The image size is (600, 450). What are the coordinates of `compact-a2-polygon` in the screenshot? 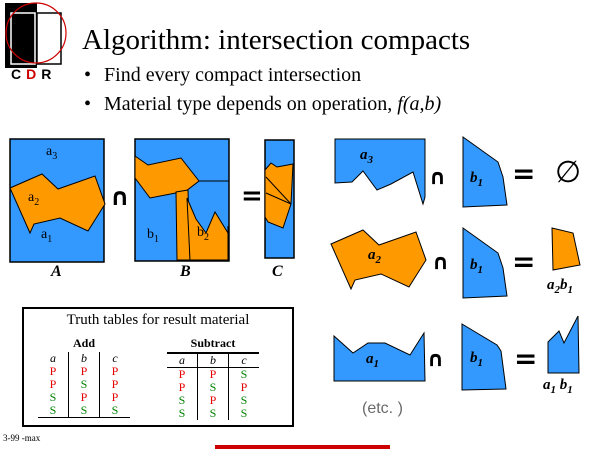 It's located at (57, 204).